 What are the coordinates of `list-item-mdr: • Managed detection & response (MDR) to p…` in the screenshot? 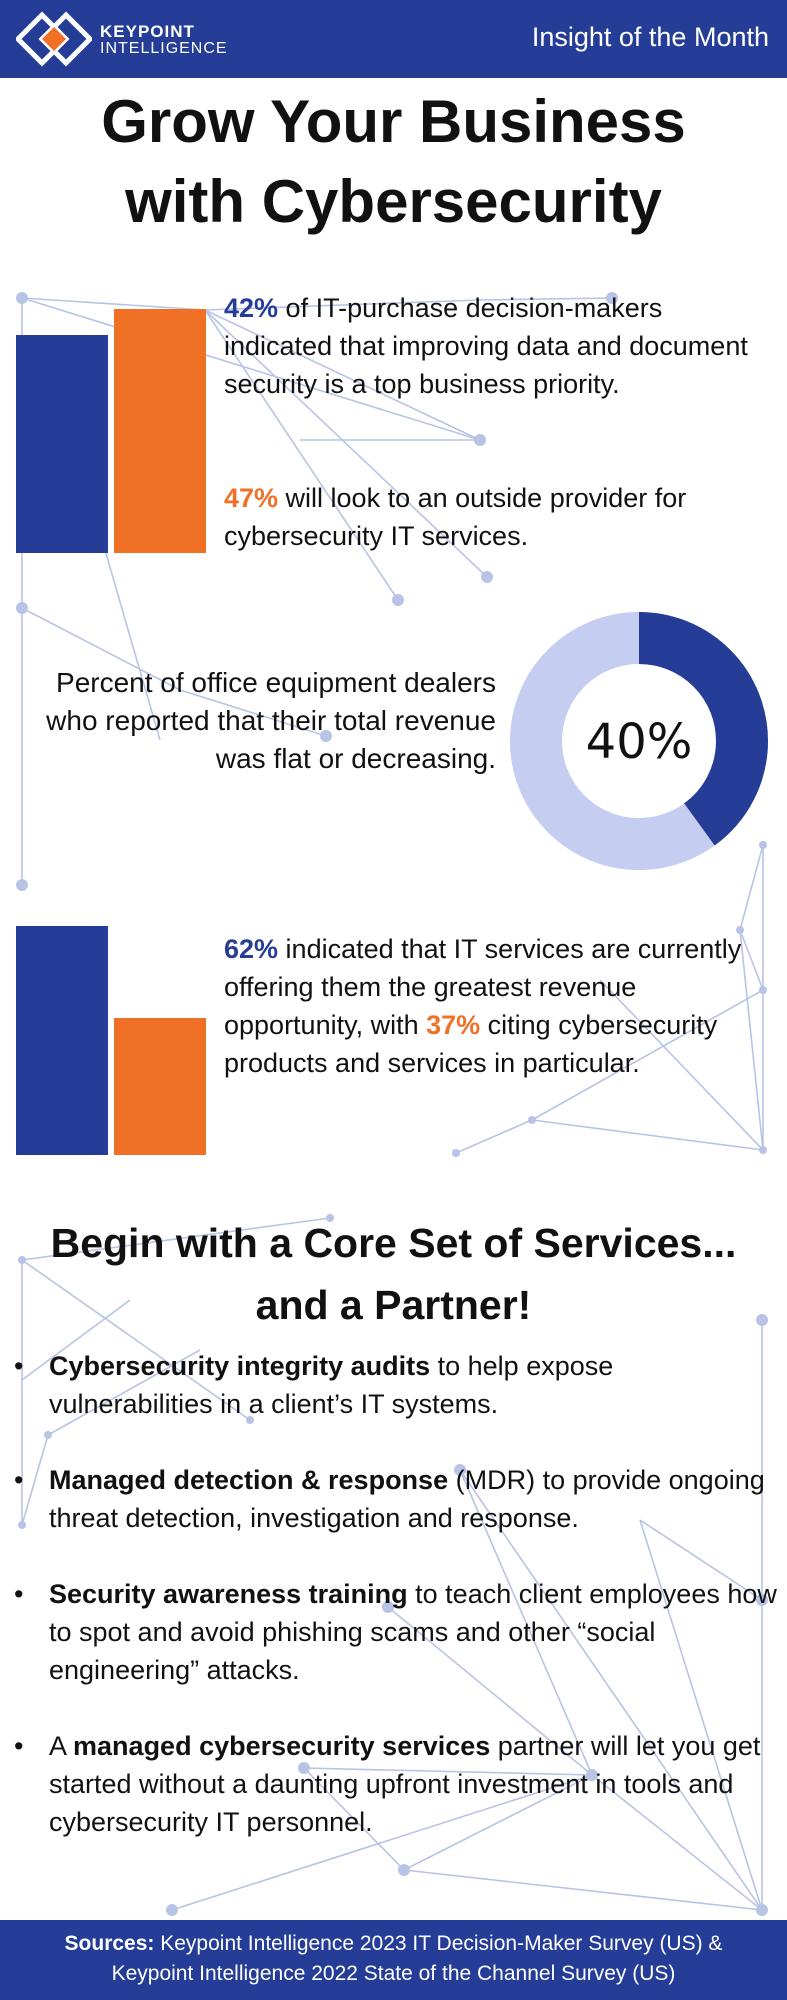 It's located at (396, 1499).